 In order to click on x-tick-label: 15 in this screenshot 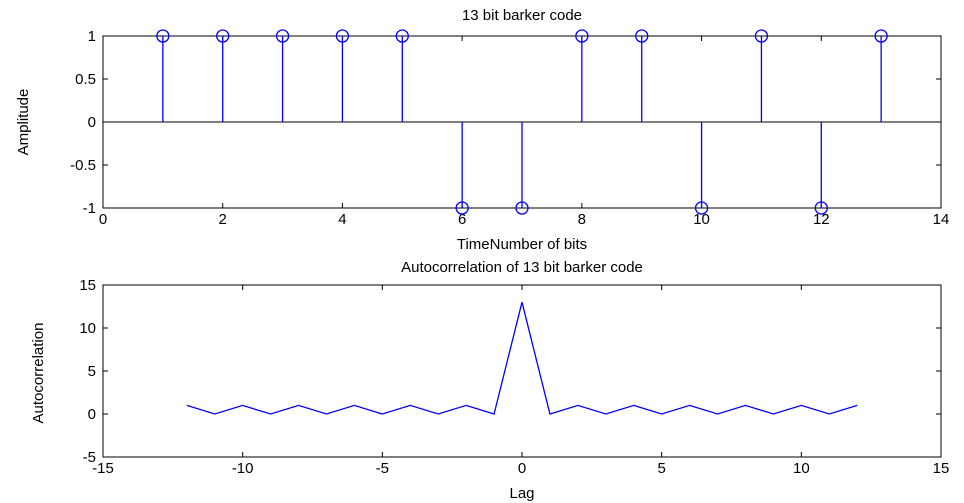, I will do `click(941, 468)`.